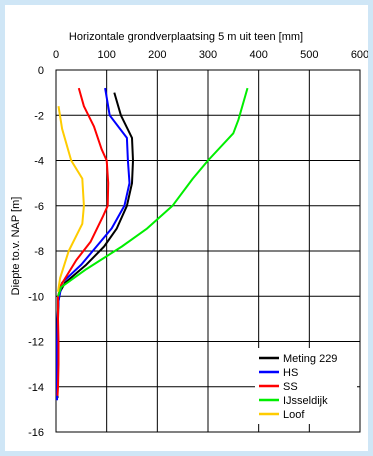 This screenshot has height=456, width=373. I want to click on x-tick-label: 200, so click(157, 55).